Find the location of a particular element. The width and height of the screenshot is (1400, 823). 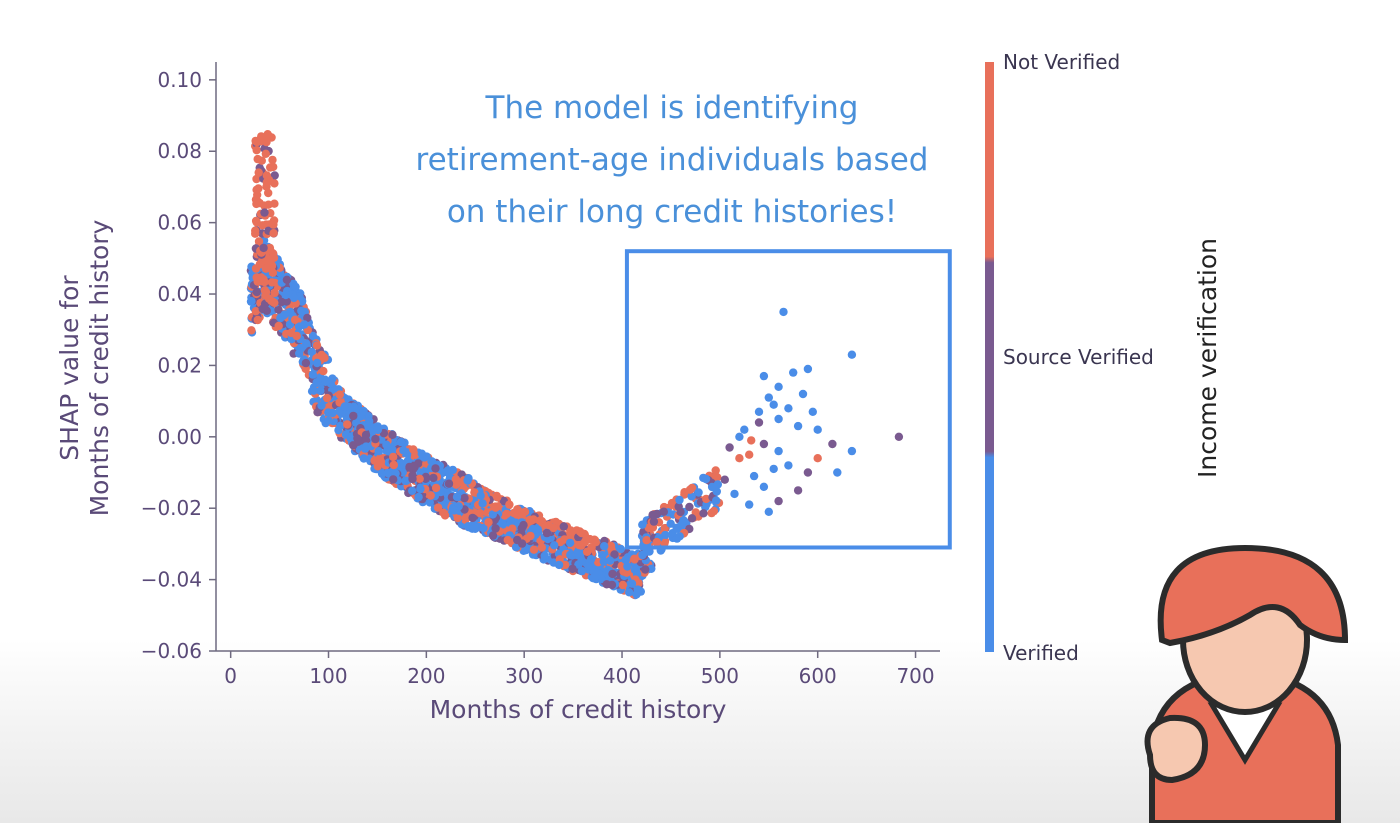

annotation-line-1: The model is identifying is located at coordinates (672, 108).